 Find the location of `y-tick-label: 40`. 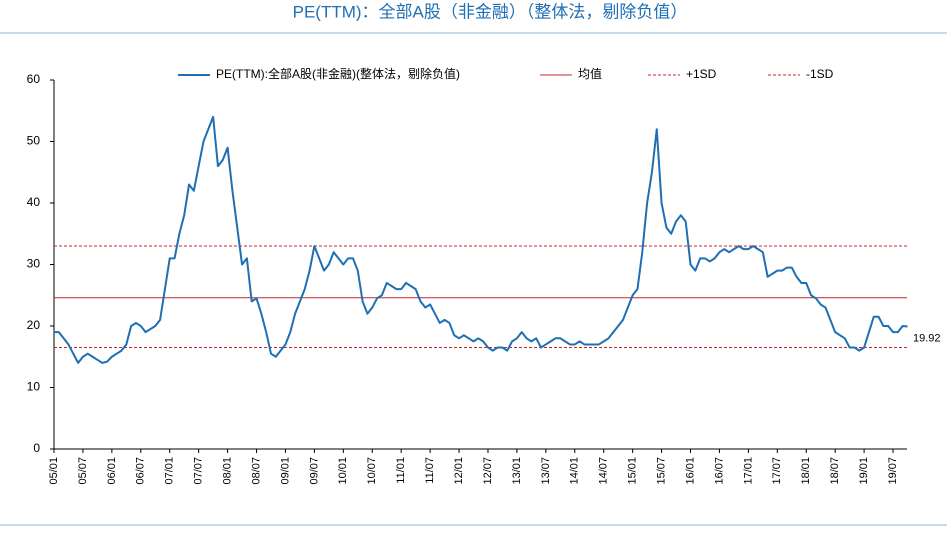

y-tick-label: 40 is located at coordinates (34, 202).